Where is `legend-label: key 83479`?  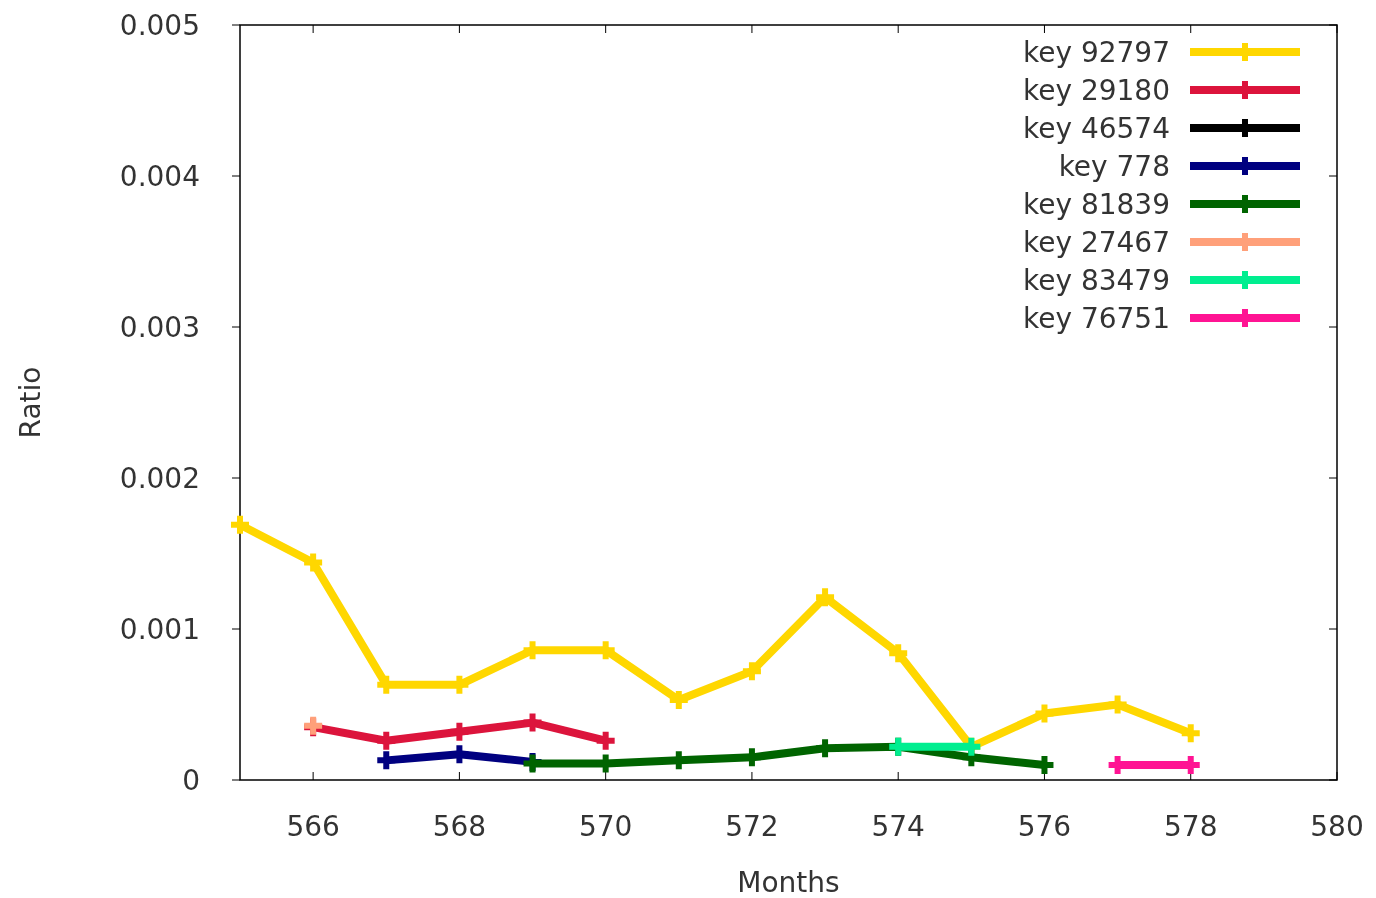
legend-label: key 83479 is located at coordinates (1096, 280).